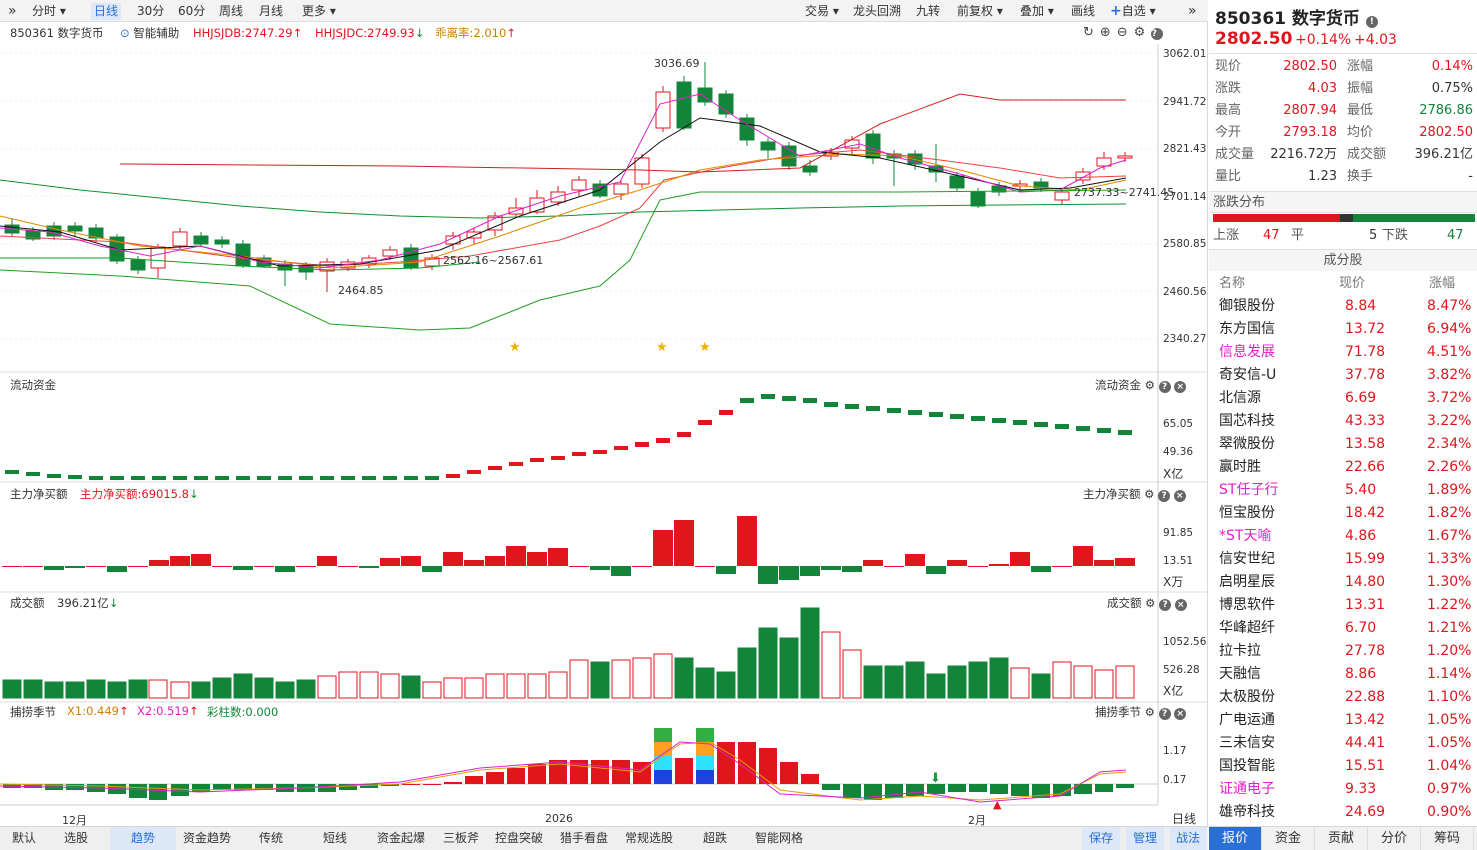 The height and width of the screenshot is (850, 1477). Describe the element at coordinates (1037, 11) in the screenshot. I see `overlay-menu: 叠加 ▾` at that location.